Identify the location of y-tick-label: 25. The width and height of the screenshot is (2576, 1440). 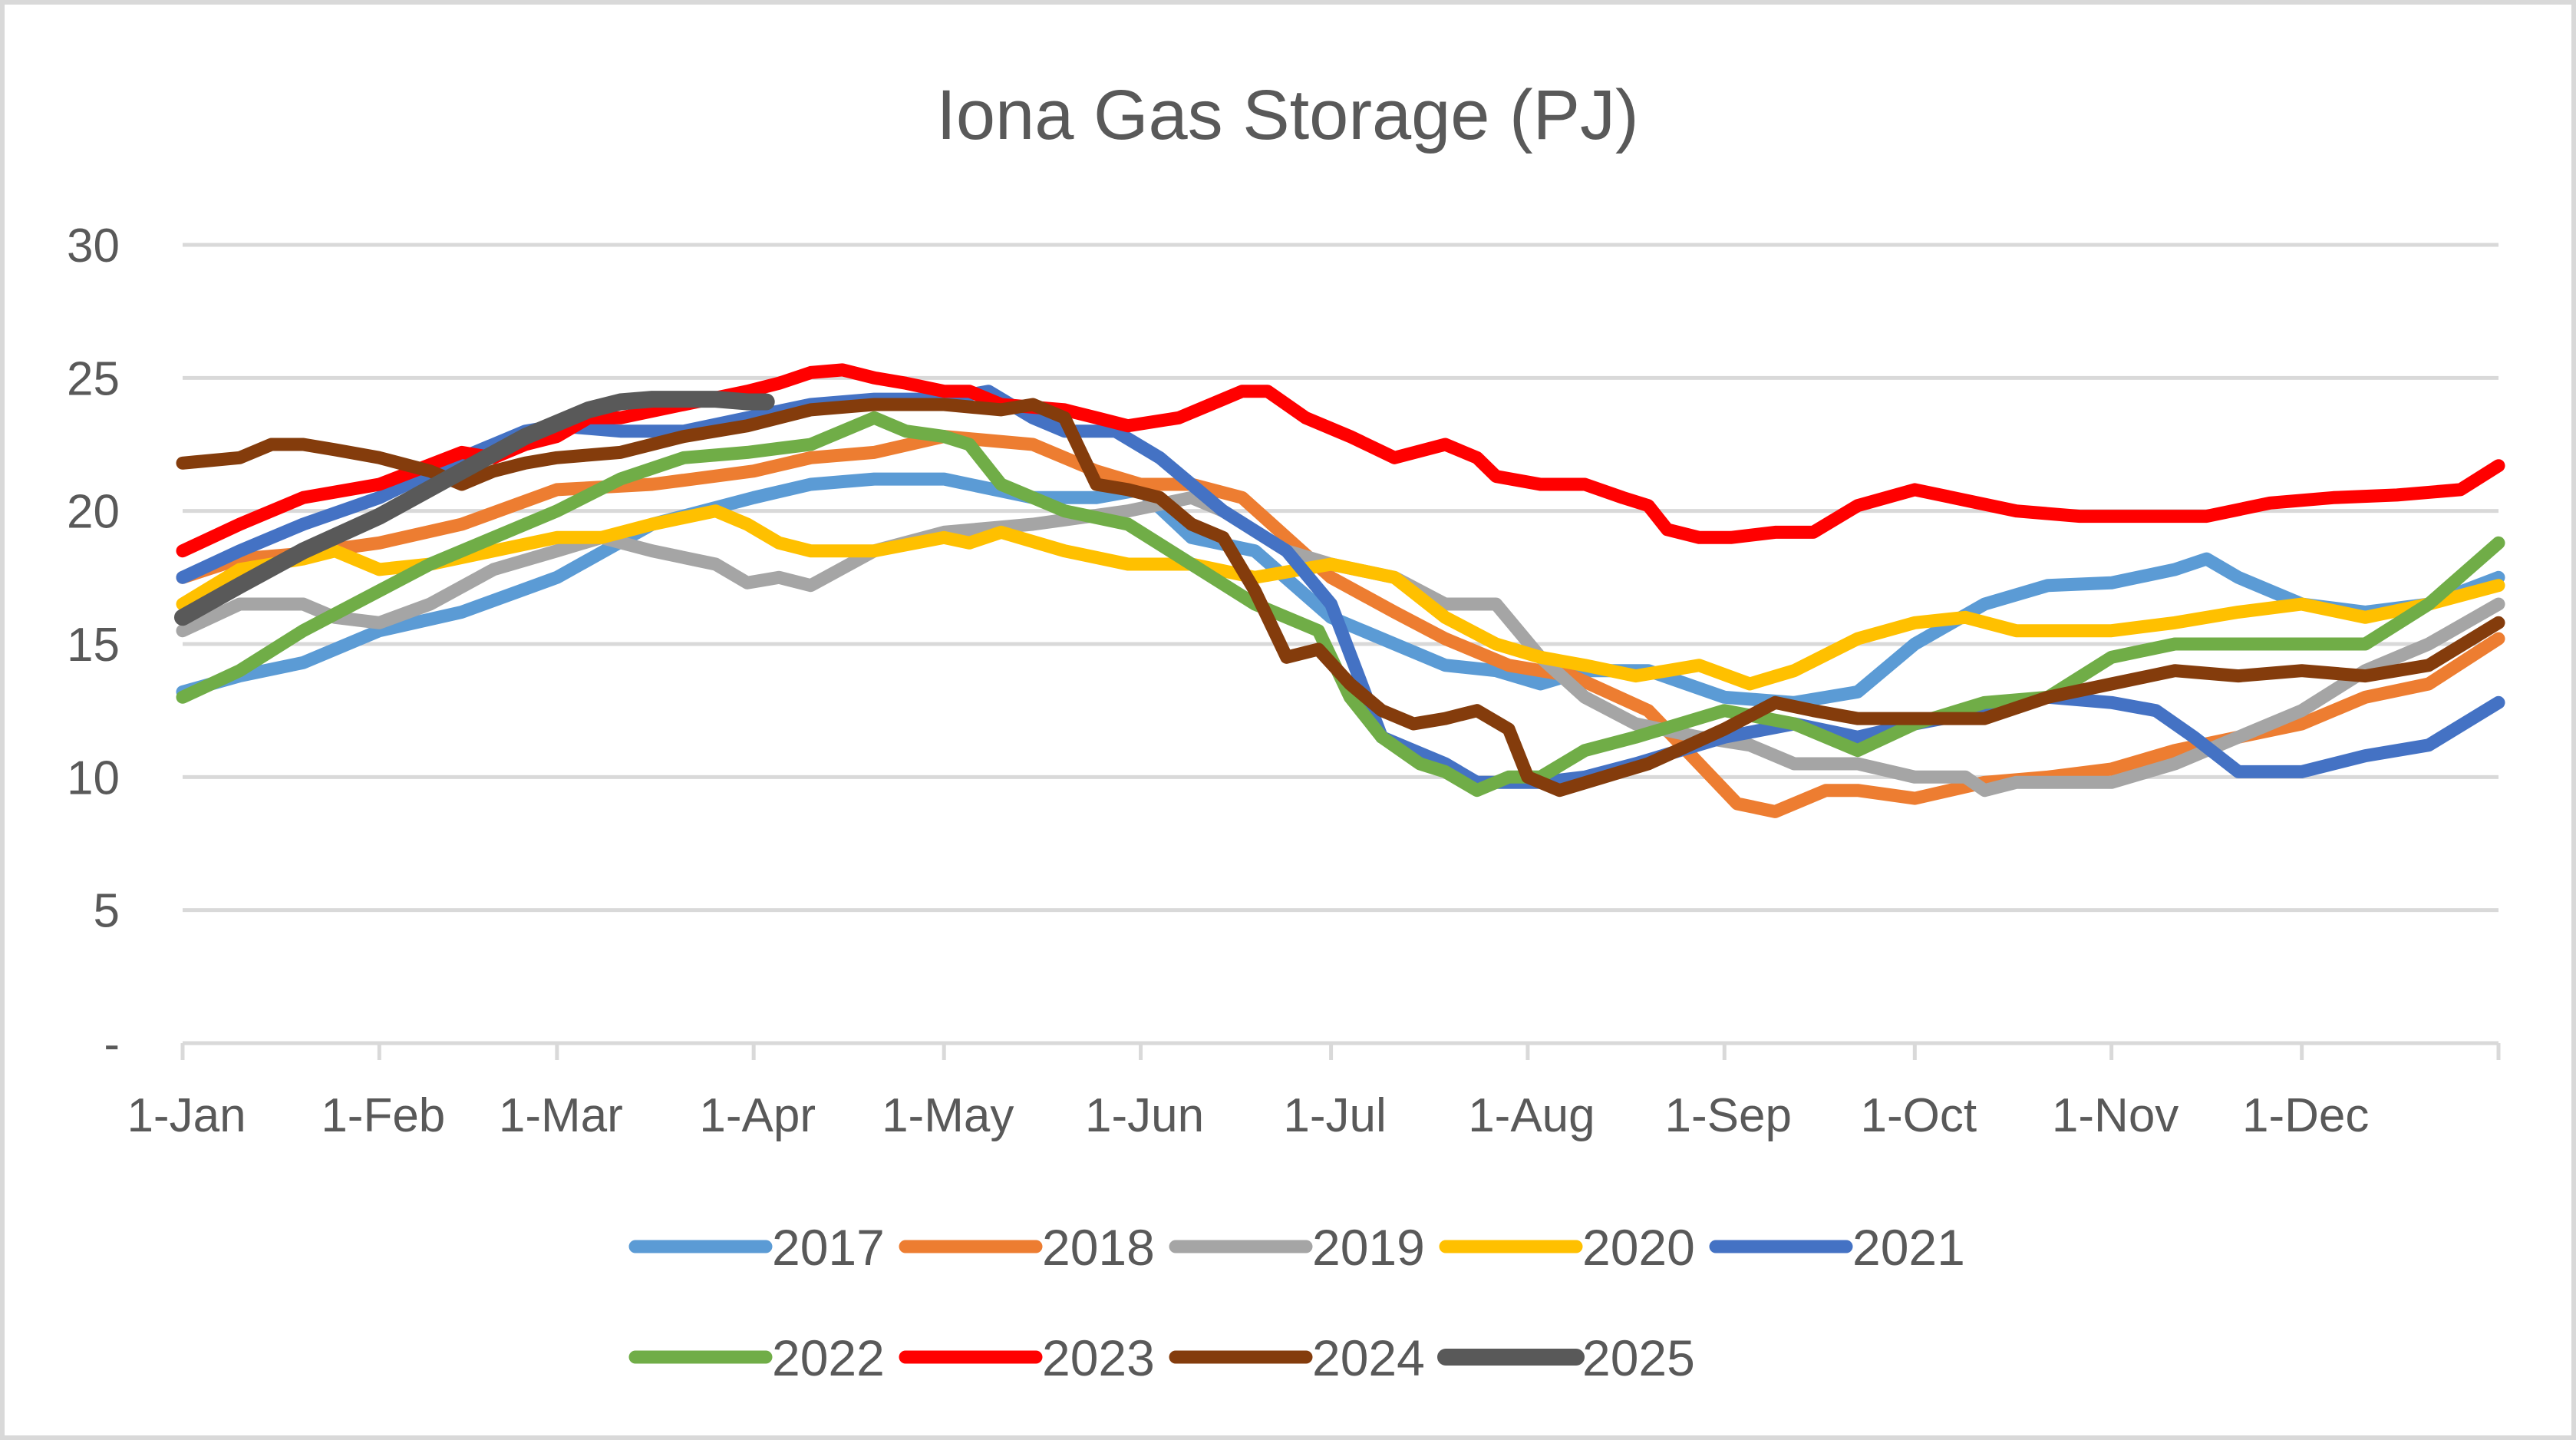
(93, 378).